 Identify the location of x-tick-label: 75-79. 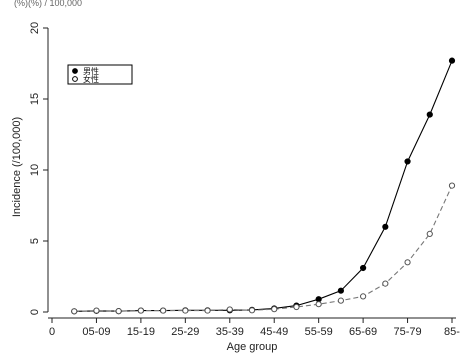
(407, 332).